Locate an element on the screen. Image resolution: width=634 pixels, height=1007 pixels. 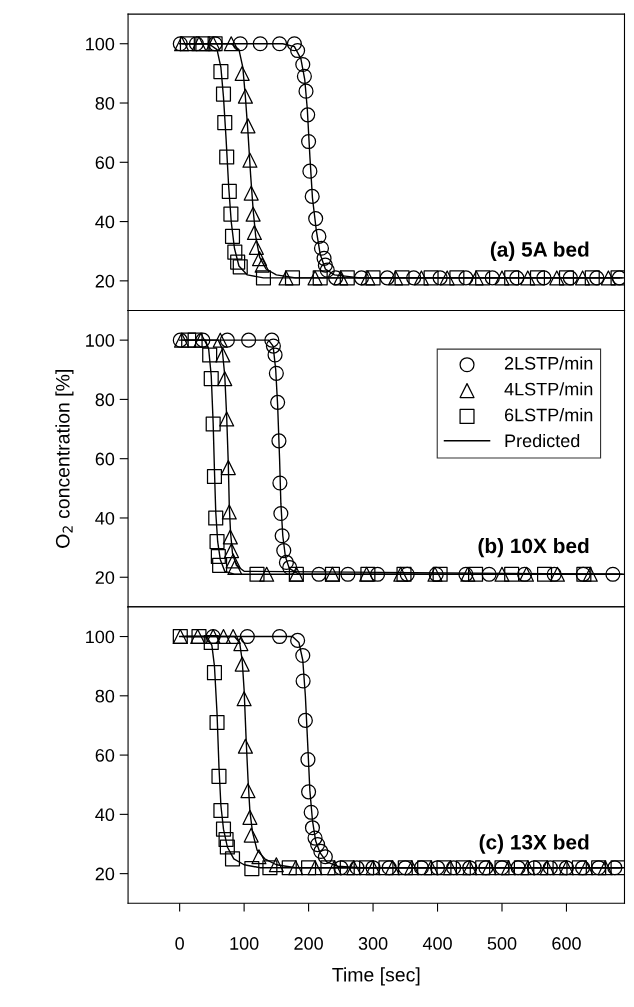
legend-label: Predicted is located at coordinates (542, 440).